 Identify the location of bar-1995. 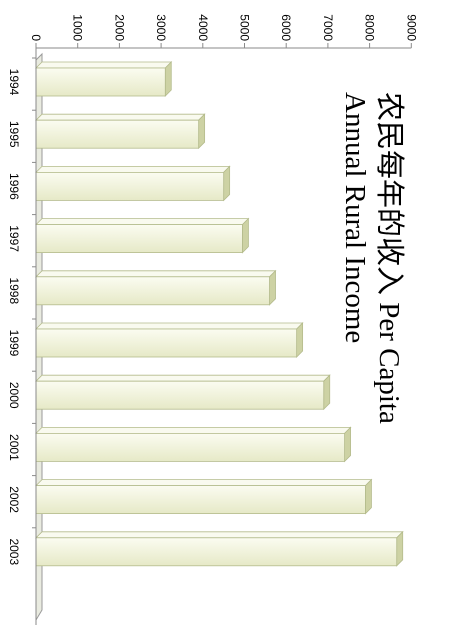
(120, 131).